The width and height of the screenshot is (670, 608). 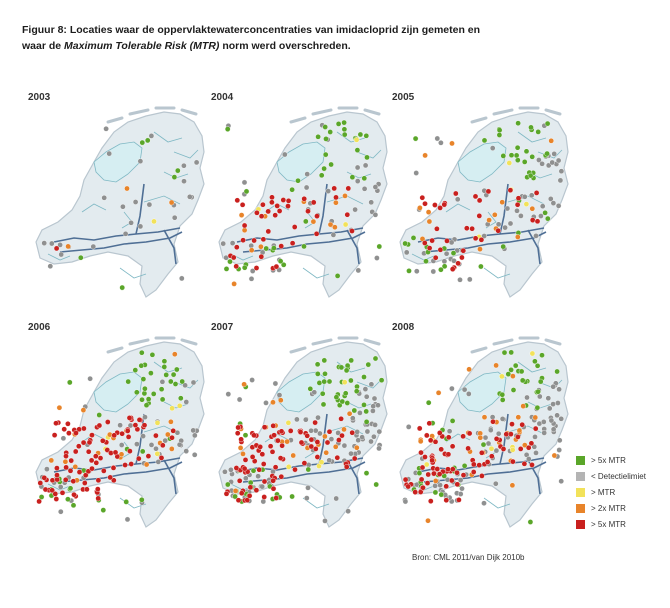 I want to click on map-panel-2: 2005, so click(x=488, y=197).